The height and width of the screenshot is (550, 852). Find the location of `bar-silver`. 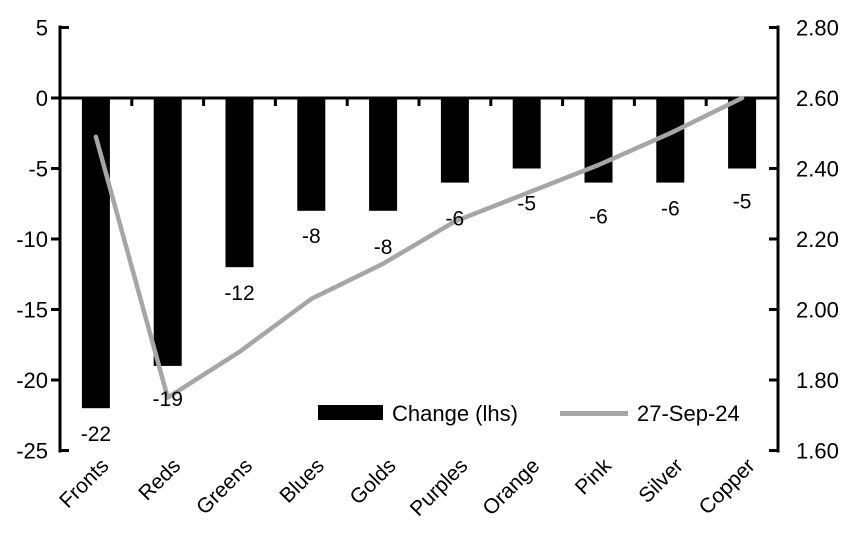

bar-silver is located at coordinates (670, 140).